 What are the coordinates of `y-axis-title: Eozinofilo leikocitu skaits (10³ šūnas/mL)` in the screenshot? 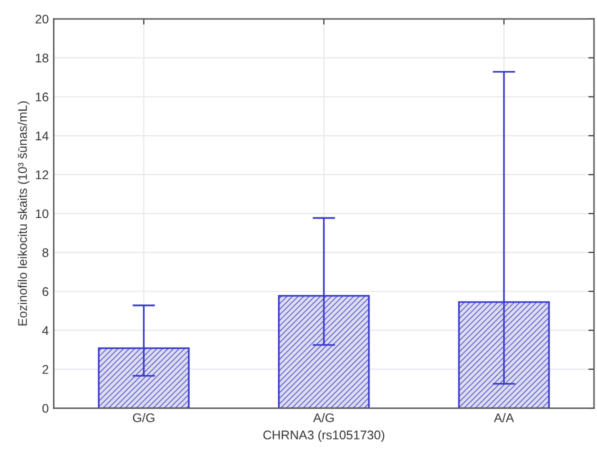 It's located at (24, 213).